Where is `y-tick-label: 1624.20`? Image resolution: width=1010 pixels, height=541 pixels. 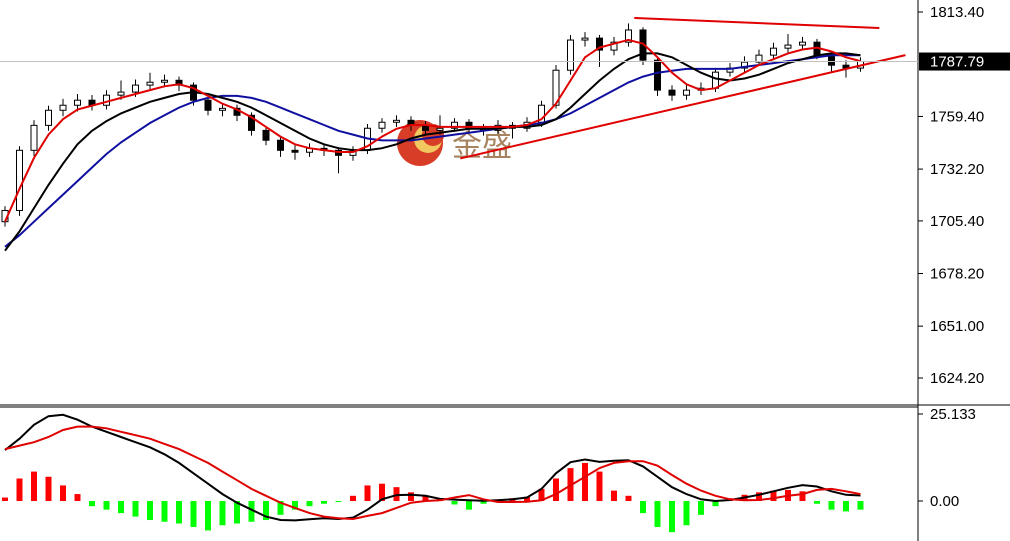
y-tick-label: 1624.20 is located at coordinates (957, 378).